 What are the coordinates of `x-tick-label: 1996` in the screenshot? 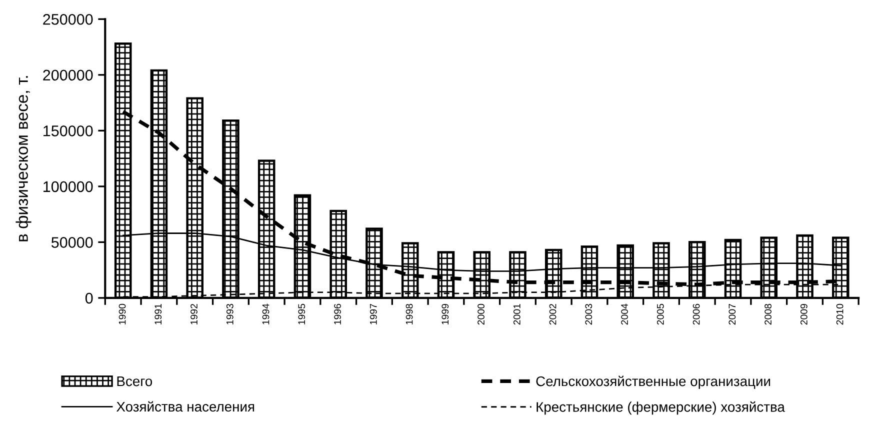 It's located at (337, 314).